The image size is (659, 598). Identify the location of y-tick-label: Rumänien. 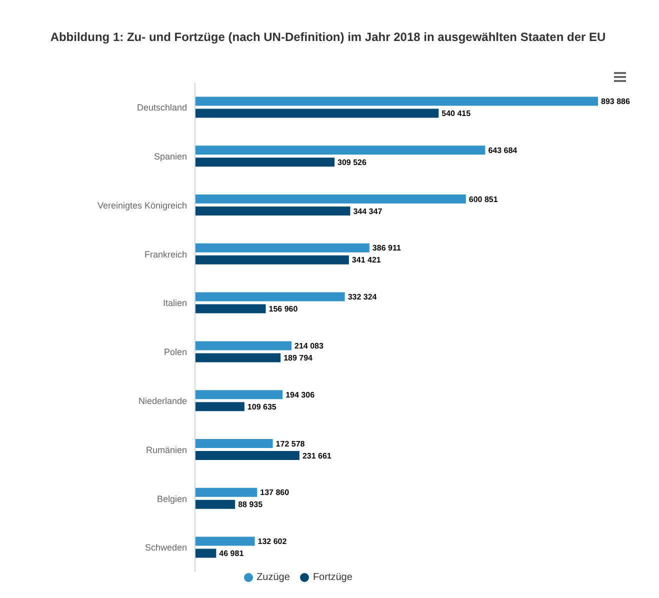
(166, 449).